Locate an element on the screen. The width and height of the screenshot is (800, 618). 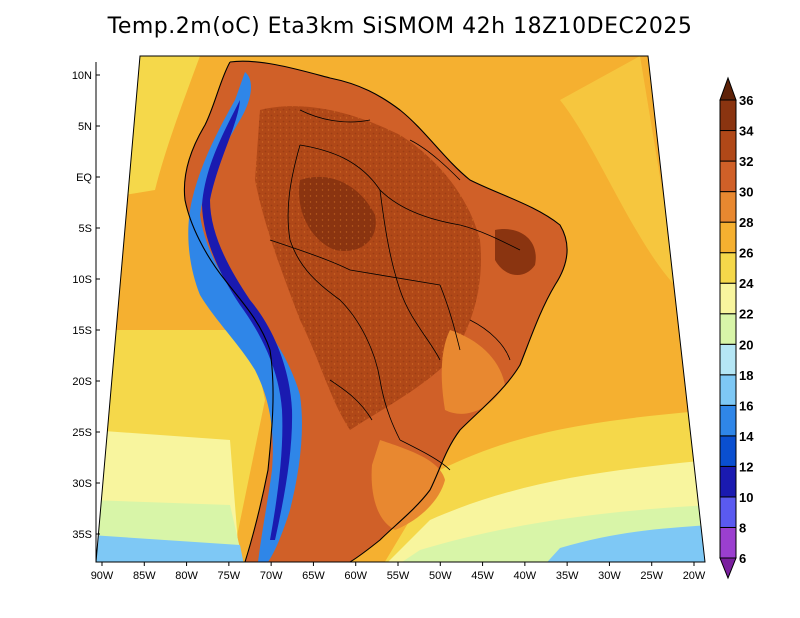
lon-tick-label: 90W is located at coordinates (102, 576).